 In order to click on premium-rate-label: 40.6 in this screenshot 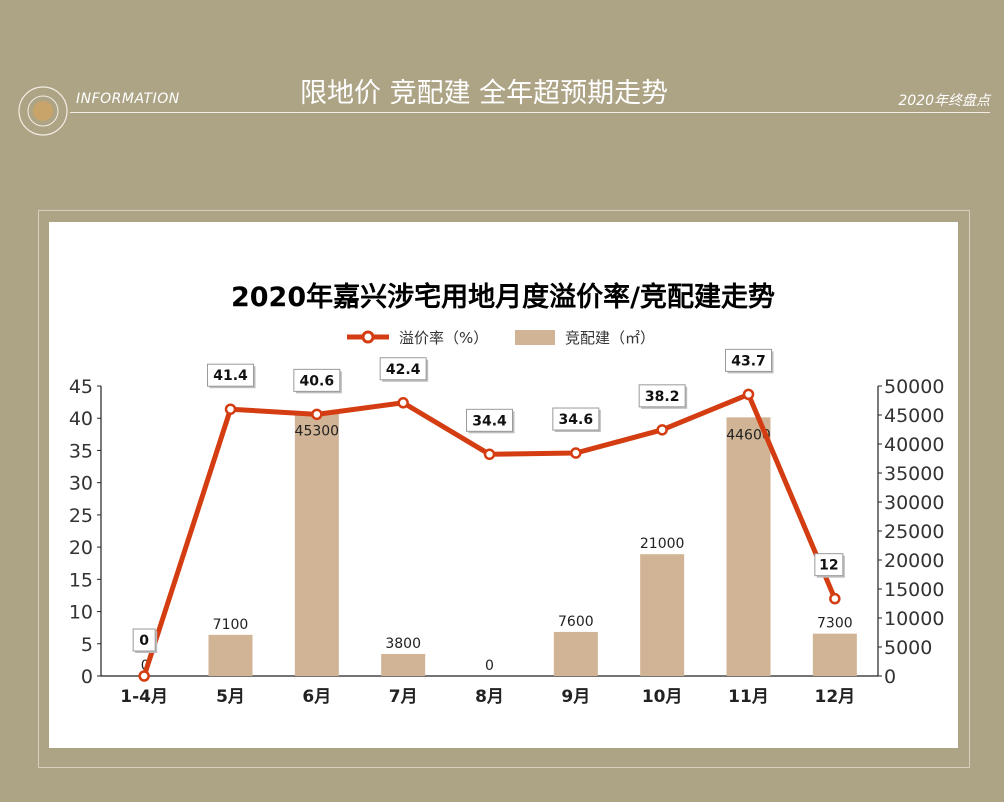, I will do `click(317, 381)`.